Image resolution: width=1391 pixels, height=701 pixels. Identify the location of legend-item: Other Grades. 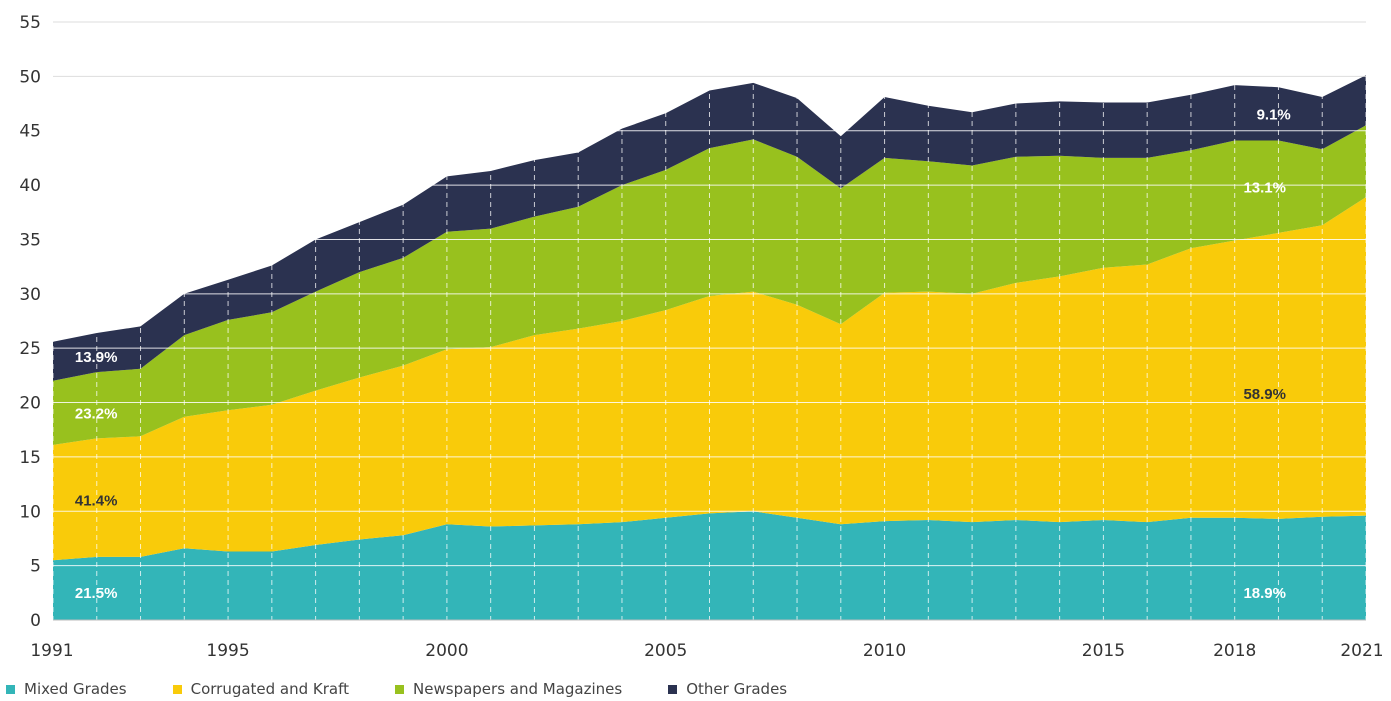
(727, 689).